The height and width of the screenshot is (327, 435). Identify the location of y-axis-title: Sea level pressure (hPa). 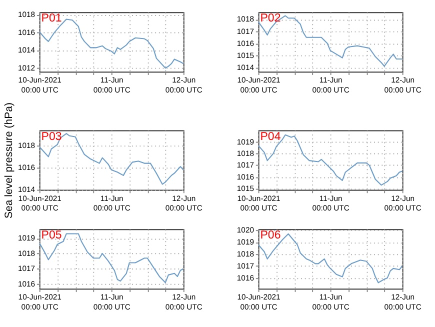
(9, 160).